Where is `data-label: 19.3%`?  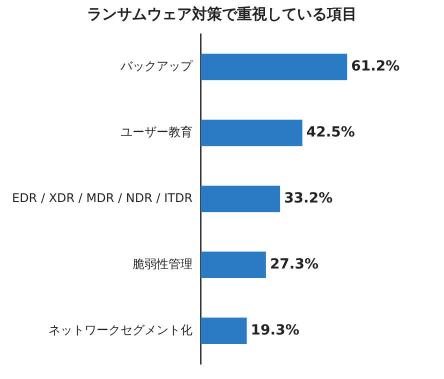
data-label: 19.3% is located at coordinates (275, 330).